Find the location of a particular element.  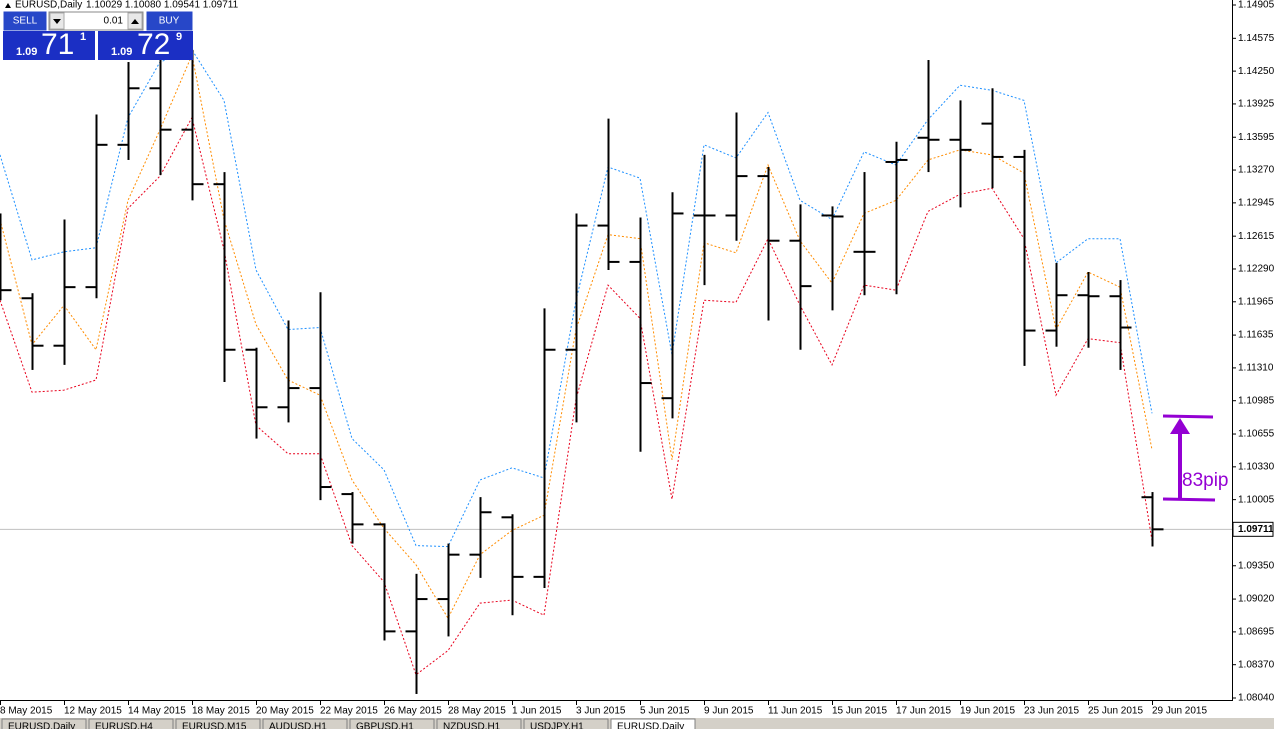

lot-up-arrow is located at coordinates (135, 21).